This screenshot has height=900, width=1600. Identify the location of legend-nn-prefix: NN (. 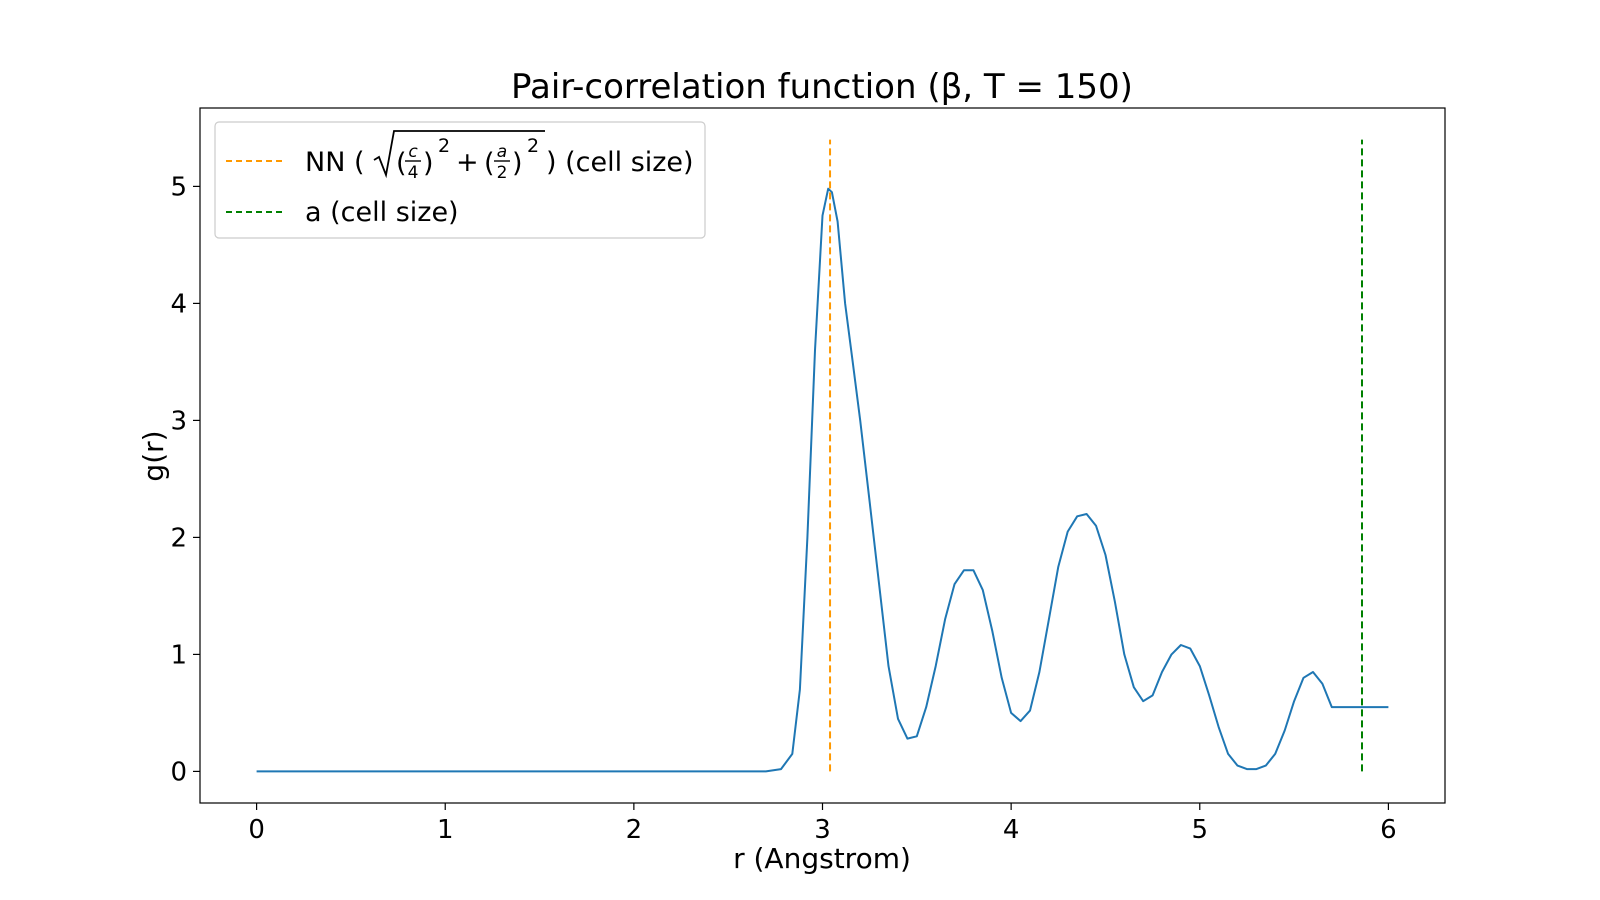
(335, 162).